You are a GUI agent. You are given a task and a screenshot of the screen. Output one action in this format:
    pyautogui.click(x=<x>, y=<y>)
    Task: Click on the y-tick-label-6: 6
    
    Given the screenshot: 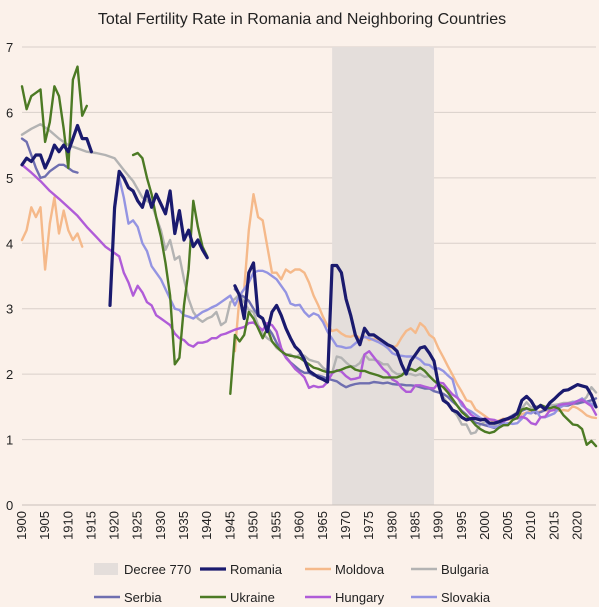 What is the action you would take?
    pyautogui.click(x=9, y=112)
    